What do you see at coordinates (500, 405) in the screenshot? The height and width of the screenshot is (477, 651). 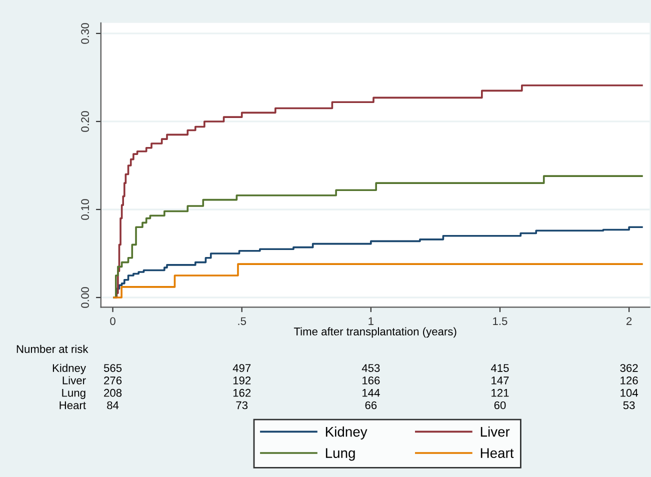 I see `text: 60` at bounding box center [500, 405].